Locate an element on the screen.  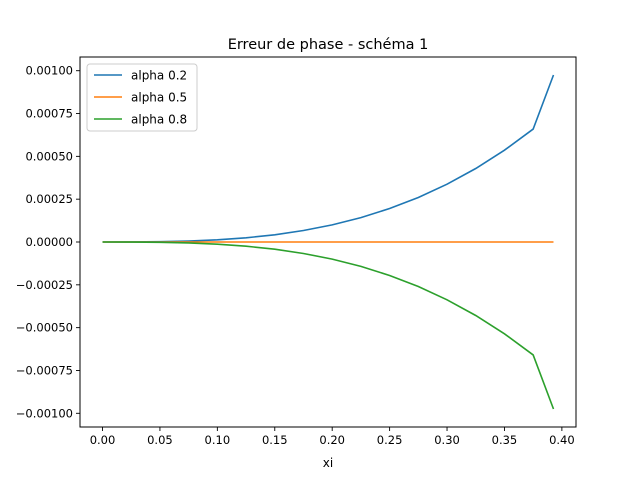
x-tick-label: 0.25 is located at coordinates (390, 440).